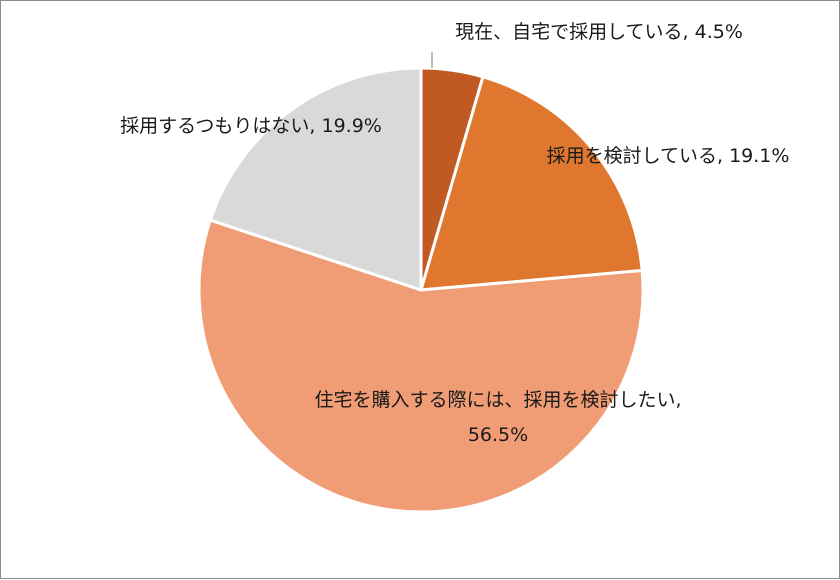  I want to click on data-label-line: 現在、自宅で採用している, 4.5%, so click(599, 32).